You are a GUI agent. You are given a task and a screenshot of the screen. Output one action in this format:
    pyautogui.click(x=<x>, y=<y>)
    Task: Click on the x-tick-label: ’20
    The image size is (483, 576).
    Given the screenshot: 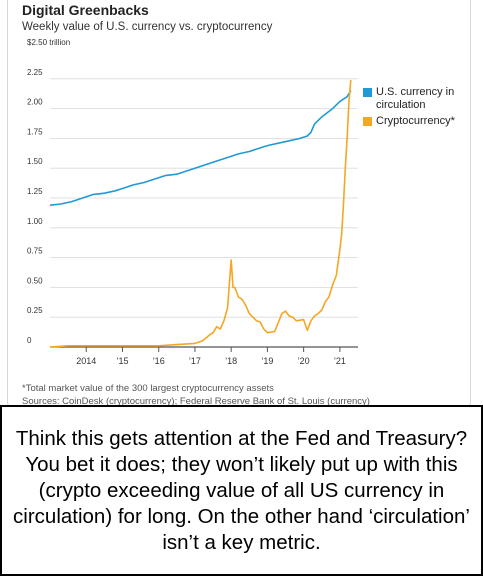 What is the action you would take?
    pyautogui.click(x=304, y=361)
    